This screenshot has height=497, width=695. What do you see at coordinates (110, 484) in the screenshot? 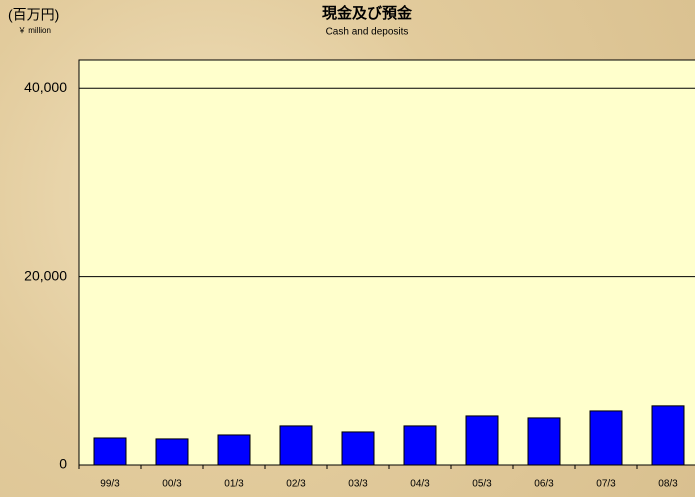
I see `x-tick-label: 99/3` at bounding box center [110, 484].